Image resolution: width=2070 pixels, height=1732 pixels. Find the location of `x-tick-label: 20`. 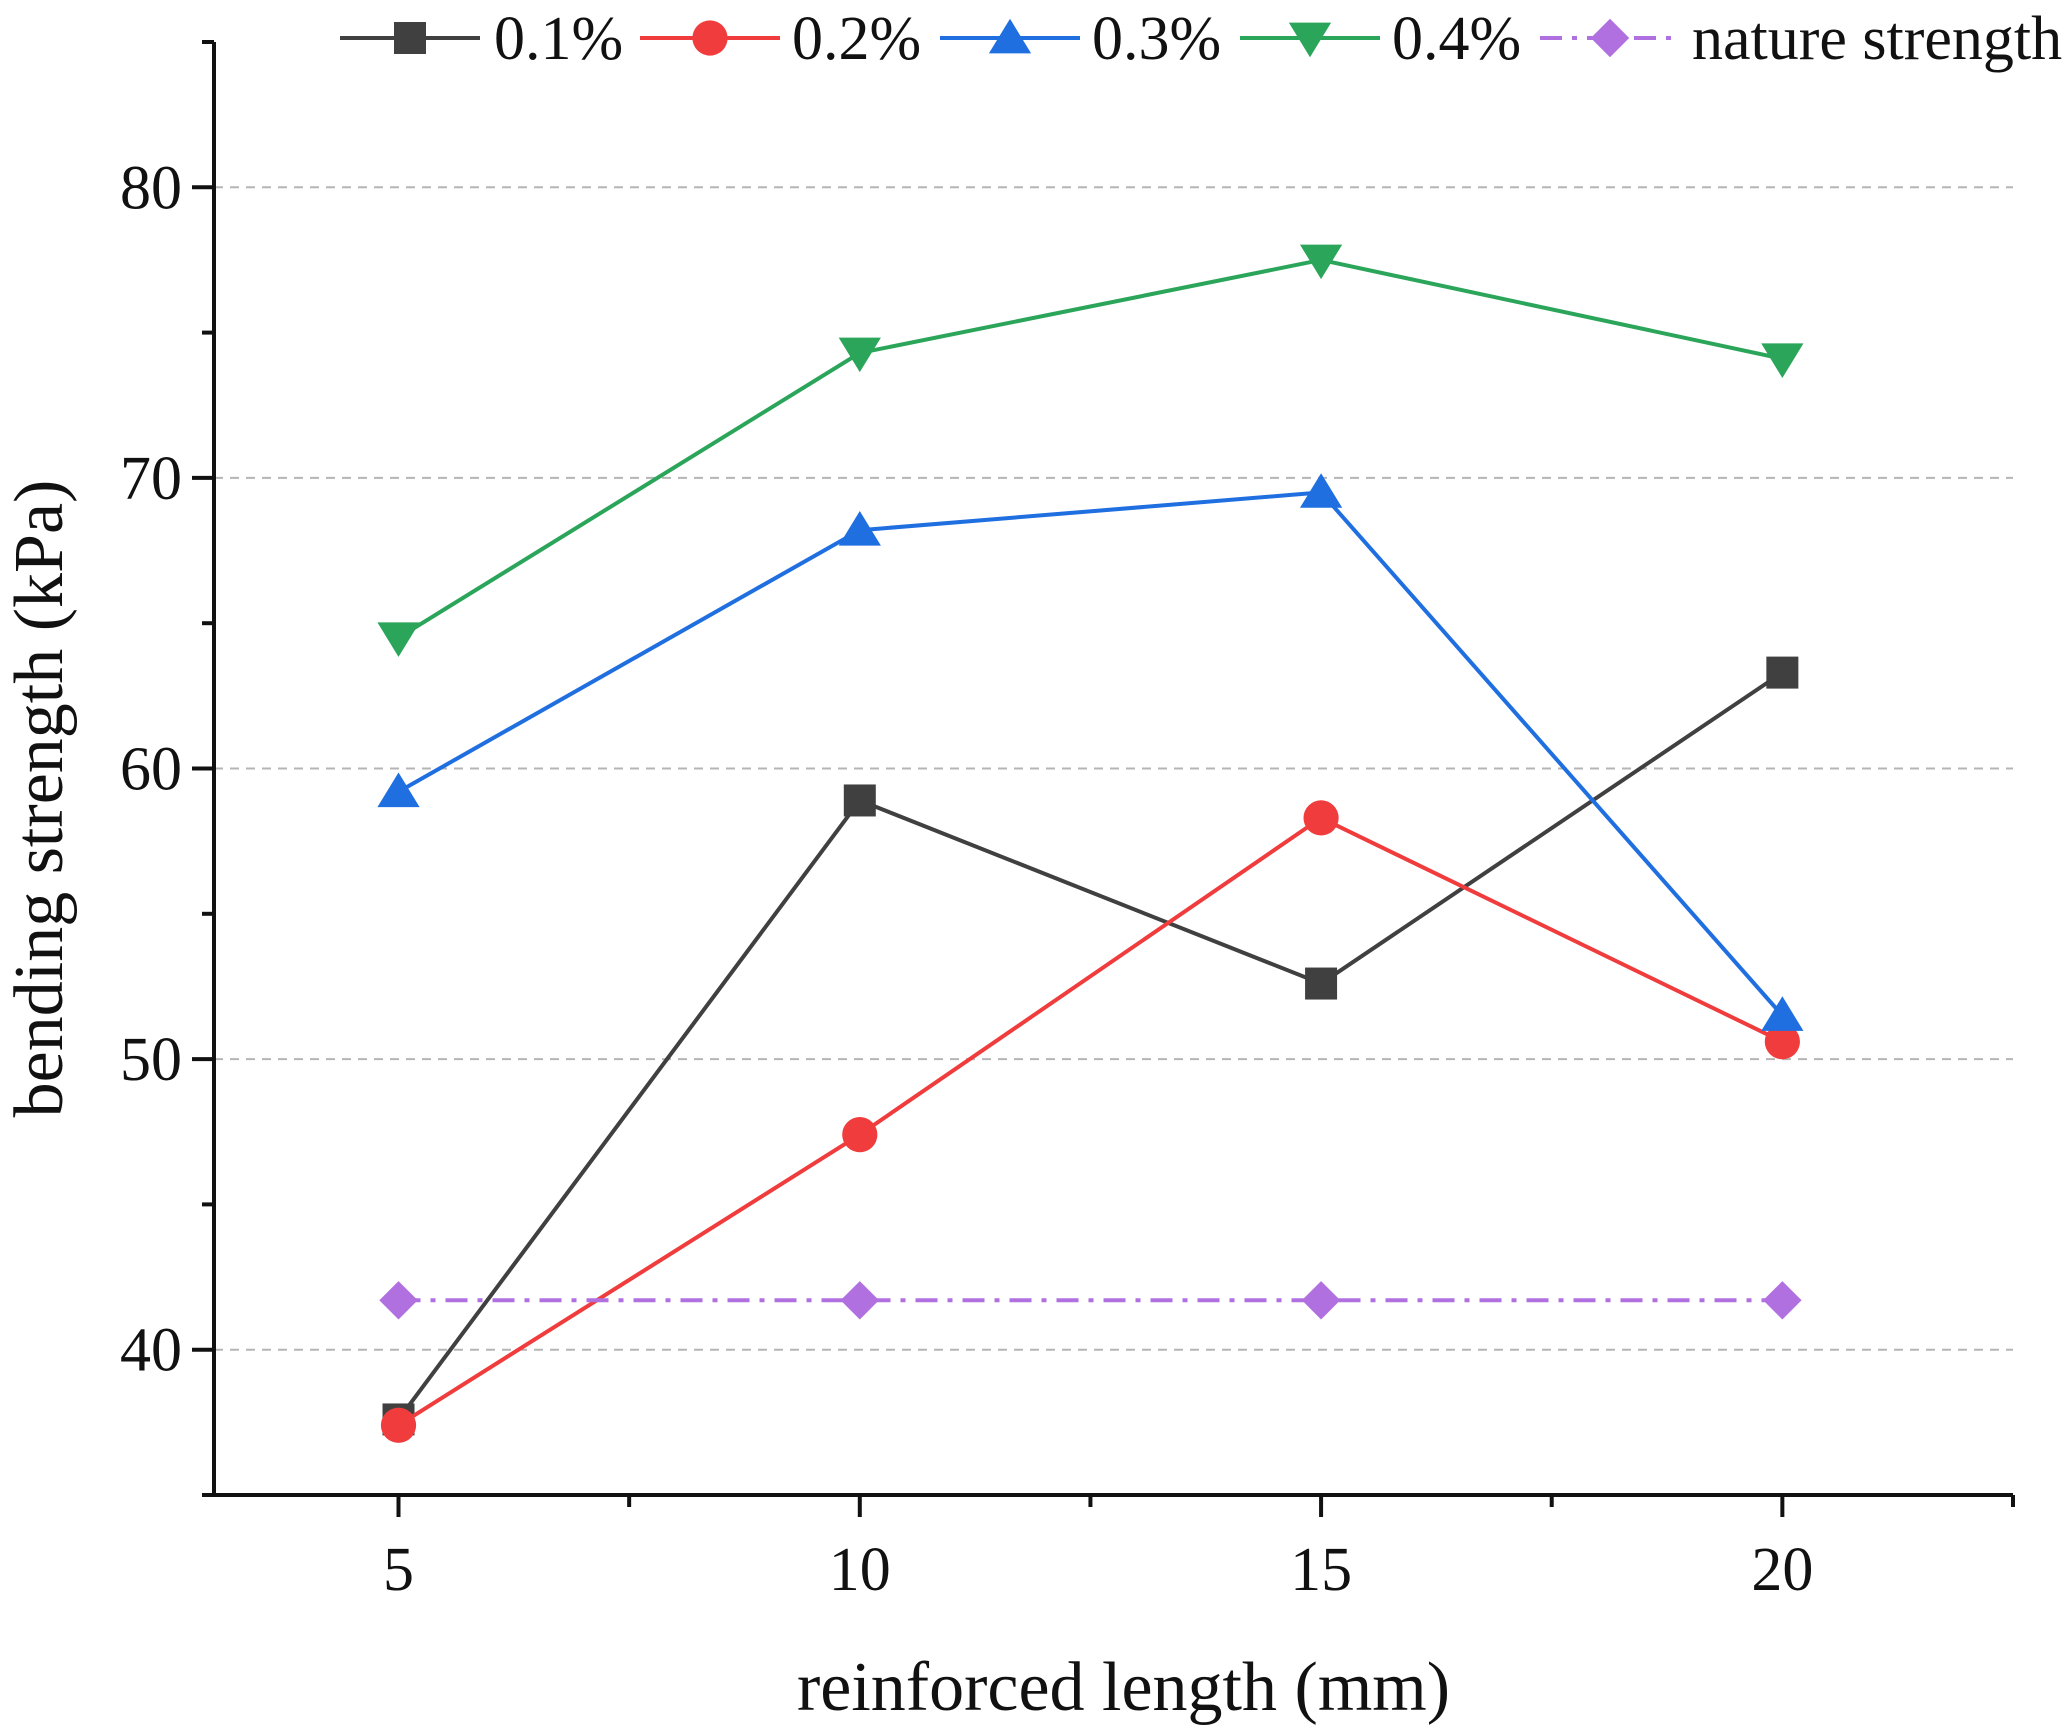

x-tick-label: 20 is located at coordinates (1782, 1570).